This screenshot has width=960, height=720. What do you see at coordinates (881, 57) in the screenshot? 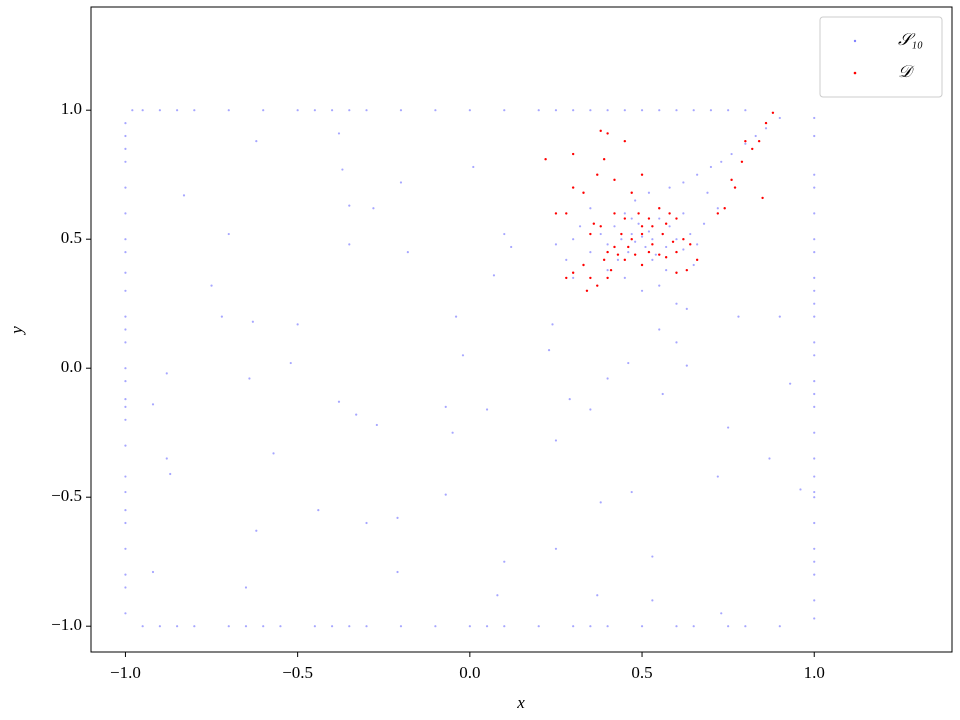
I see `legend-box` at bounding box center [881, 57].